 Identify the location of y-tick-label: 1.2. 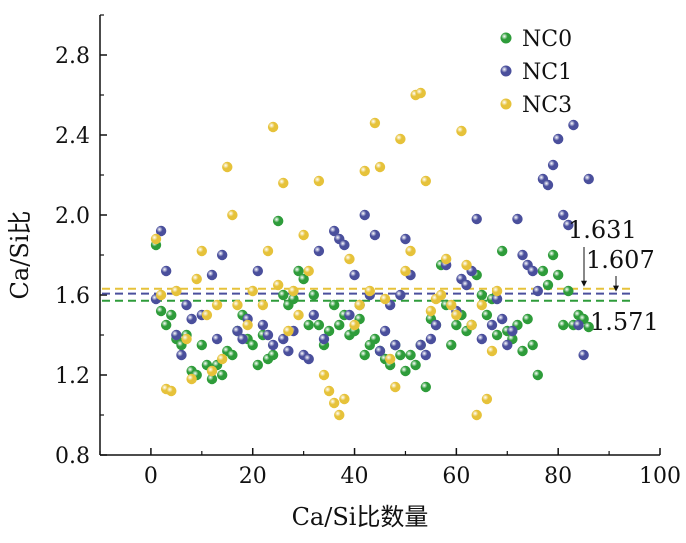
(72, 376).